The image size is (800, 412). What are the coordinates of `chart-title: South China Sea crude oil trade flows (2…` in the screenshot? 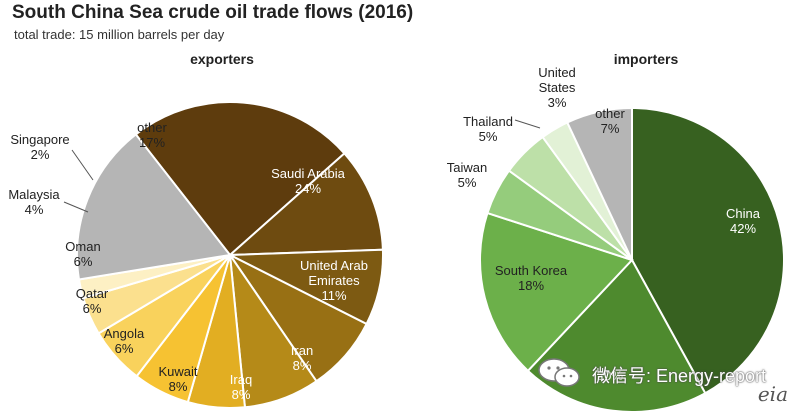 It's located at (213, 12).